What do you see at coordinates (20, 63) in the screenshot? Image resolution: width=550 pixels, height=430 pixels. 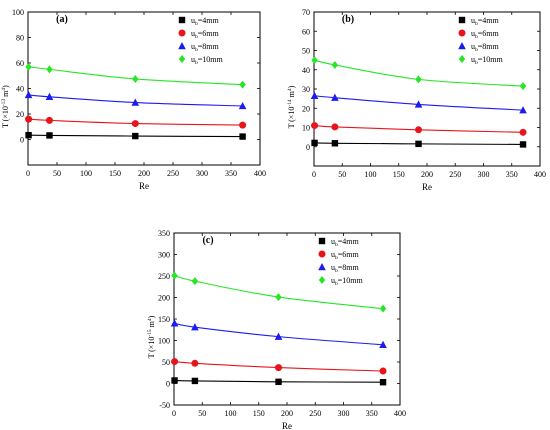 I see `y-tick-label: 60` at bounding box center [20, 63].